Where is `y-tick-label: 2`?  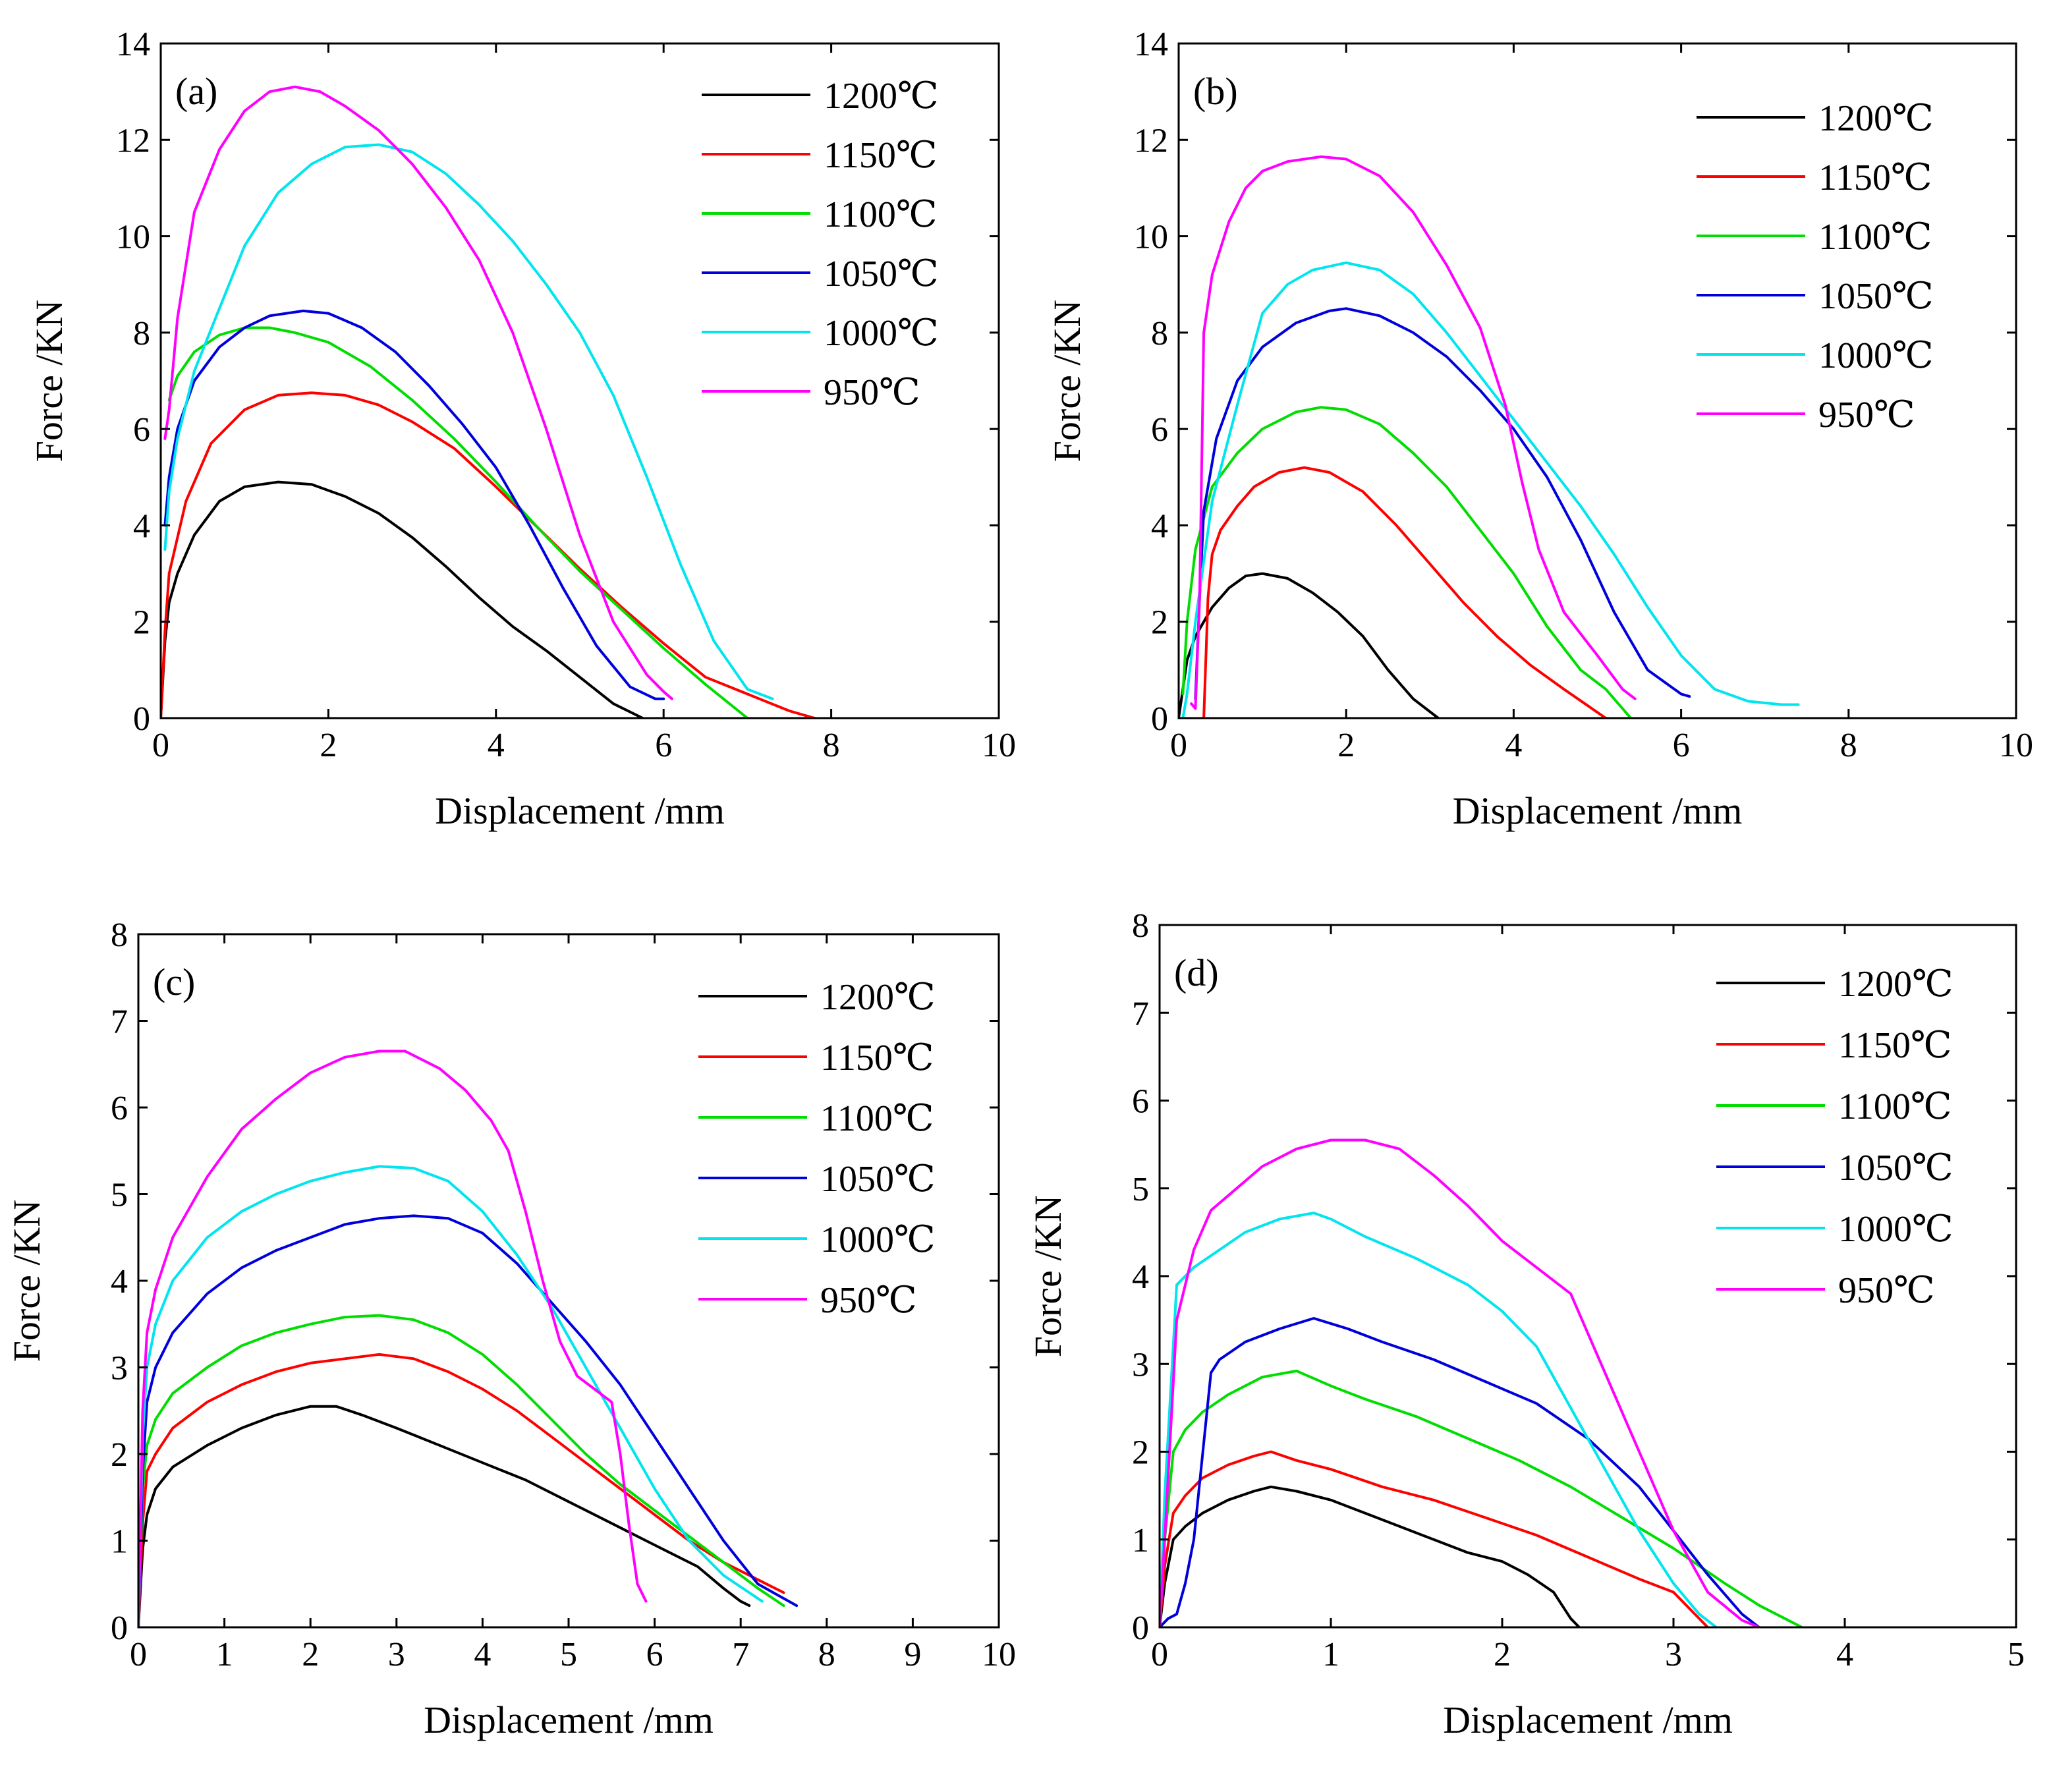 y-tick-label: 2 is located at coordinates (1159, 623).